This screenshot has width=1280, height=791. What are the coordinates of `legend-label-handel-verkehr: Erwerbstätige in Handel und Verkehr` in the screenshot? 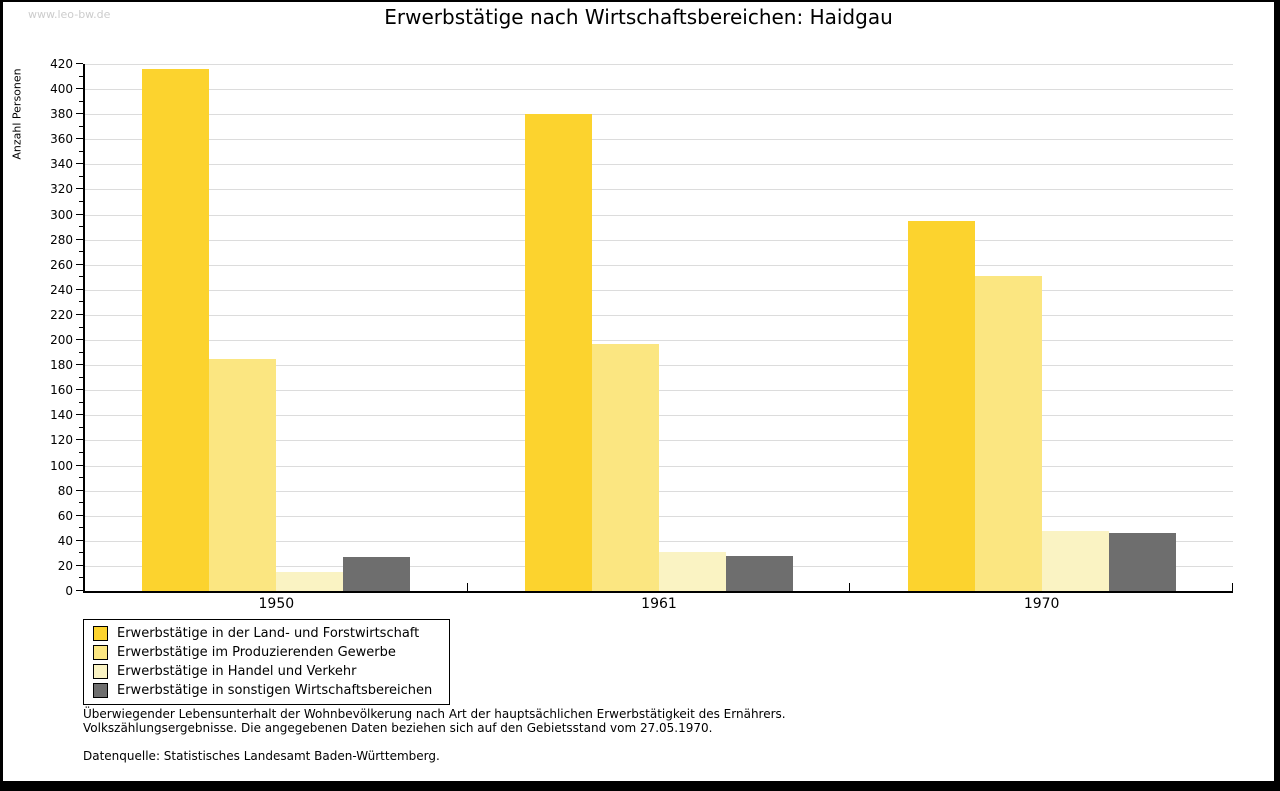 It's located at (237, 671).